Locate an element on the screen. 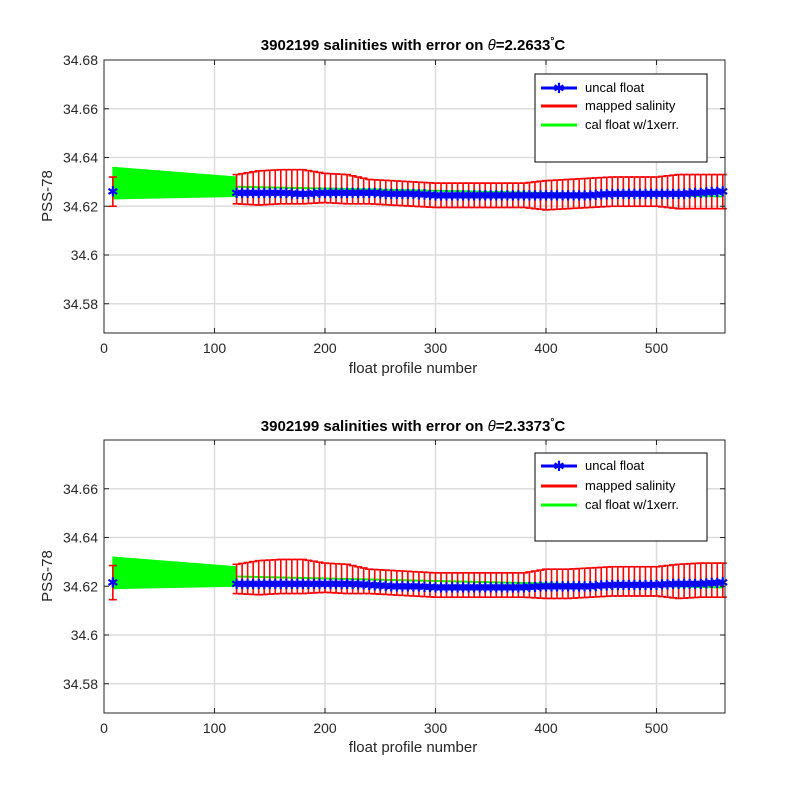  legend-box is located at coordinates (621, 497).